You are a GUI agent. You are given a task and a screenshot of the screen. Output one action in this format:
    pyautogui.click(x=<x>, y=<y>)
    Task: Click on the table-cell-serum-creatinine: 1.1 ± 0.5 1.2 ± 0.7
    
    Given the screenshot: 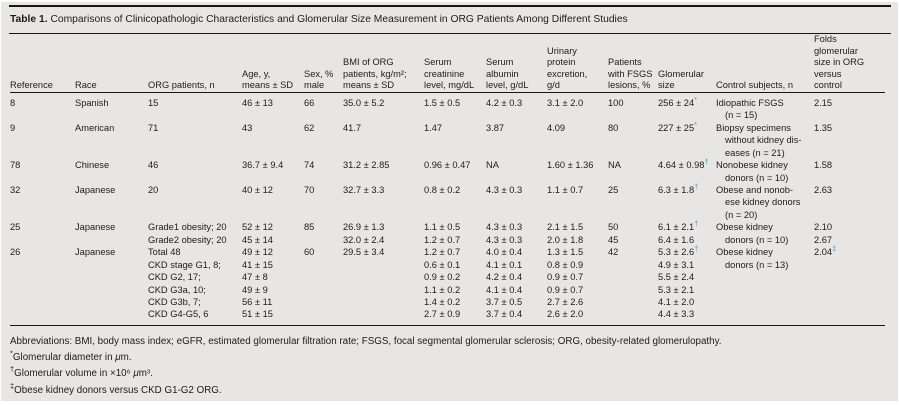 What is the action you would take?
    pyautogui.click(x=442, y=233)
    